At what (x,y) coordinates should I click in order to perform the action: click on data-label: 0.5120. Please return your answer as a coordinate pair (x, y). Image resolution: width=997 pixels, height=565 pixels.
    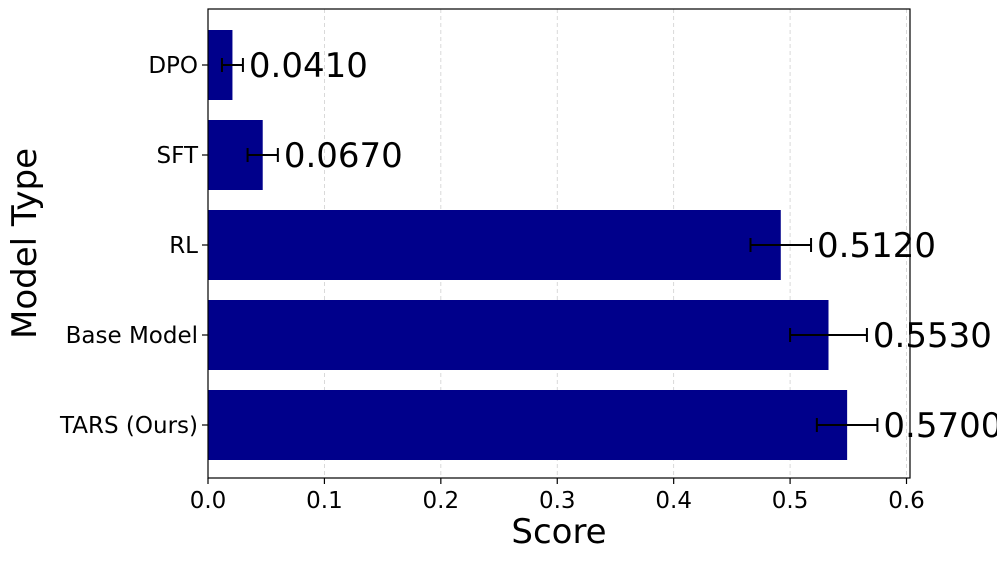
    Looking at the image, I should click on (876, 246).